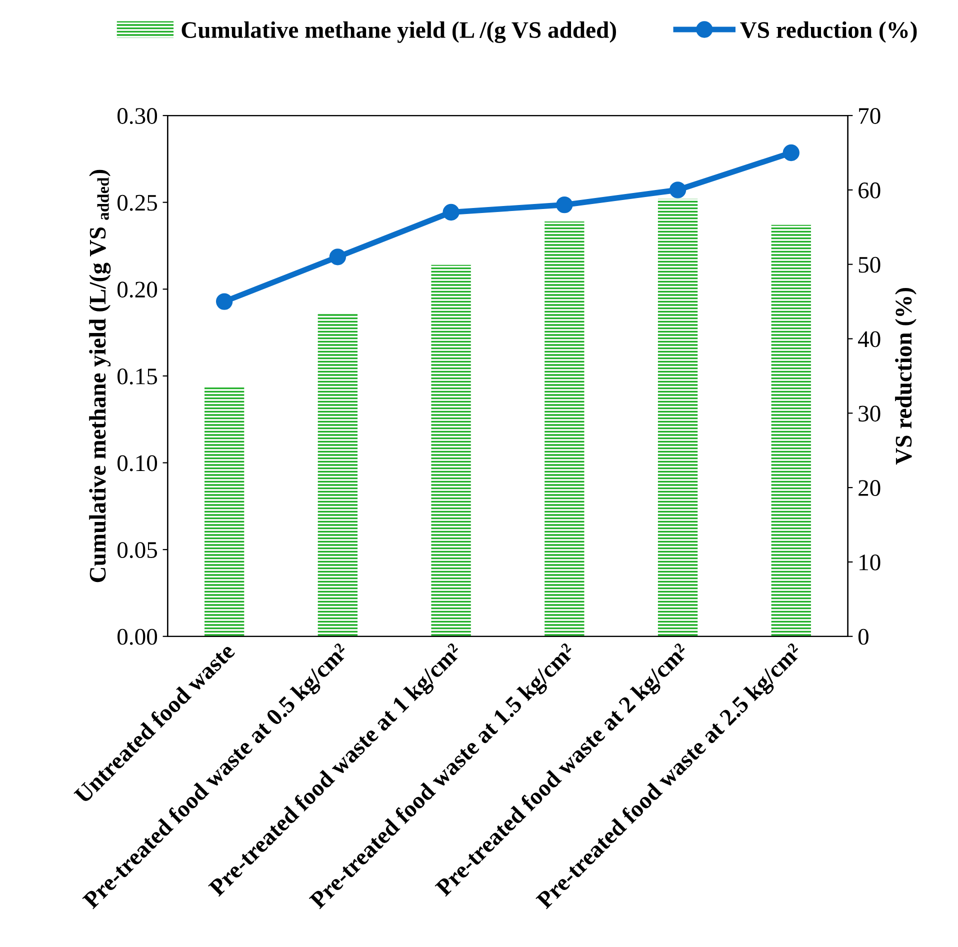  Describe the element at coordinates (870, 562) in the screenshot. I see `y2-tick-label: 10` at that location.